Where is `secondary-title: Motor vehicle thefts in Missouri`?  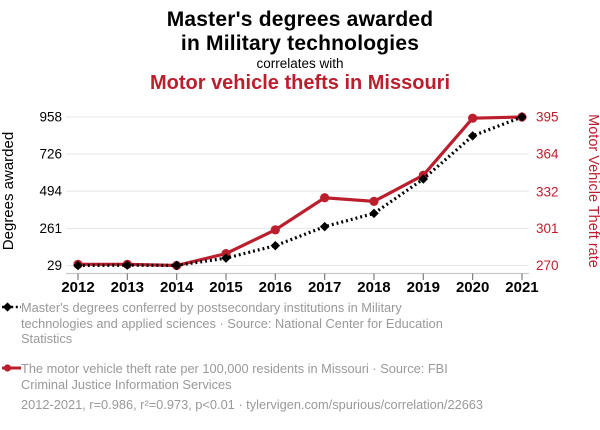 secondary-title: Motor vehicle thefts in Missouri is located at coordinates (300, 83).